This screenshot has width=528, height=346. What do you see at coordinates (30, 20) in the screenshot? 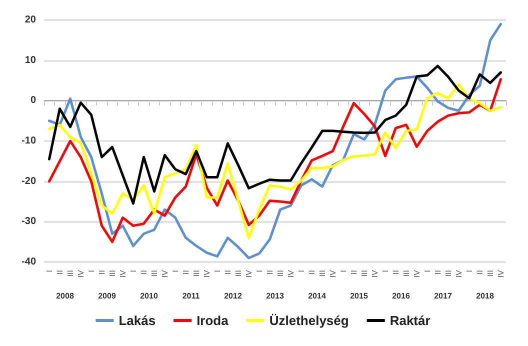
I see `y-tick-label: 20` at bounding box center [30, 20].